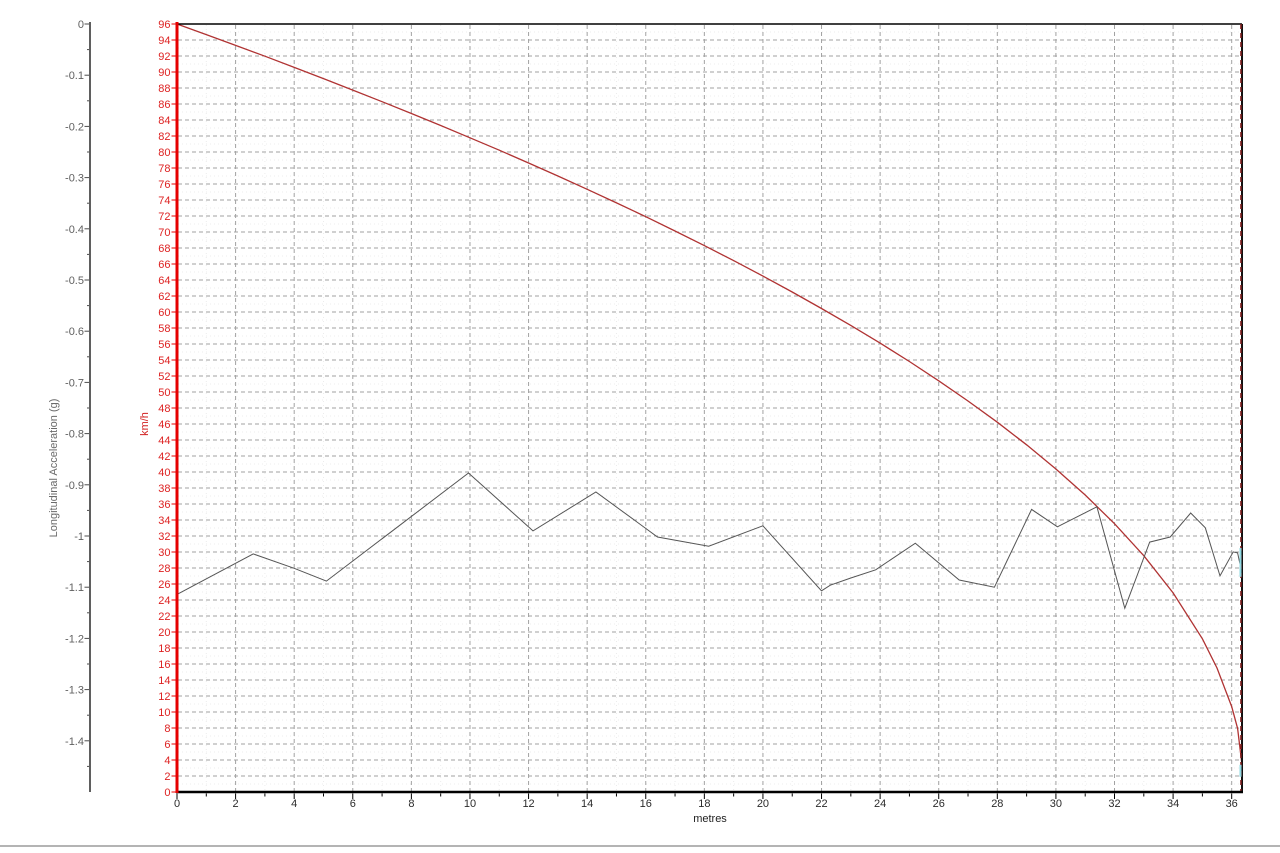 The image size is (1280, 853). Describe the element at coordinates (164, 681) in the screenshot. I see `speed-tick-label: 14` at that location.